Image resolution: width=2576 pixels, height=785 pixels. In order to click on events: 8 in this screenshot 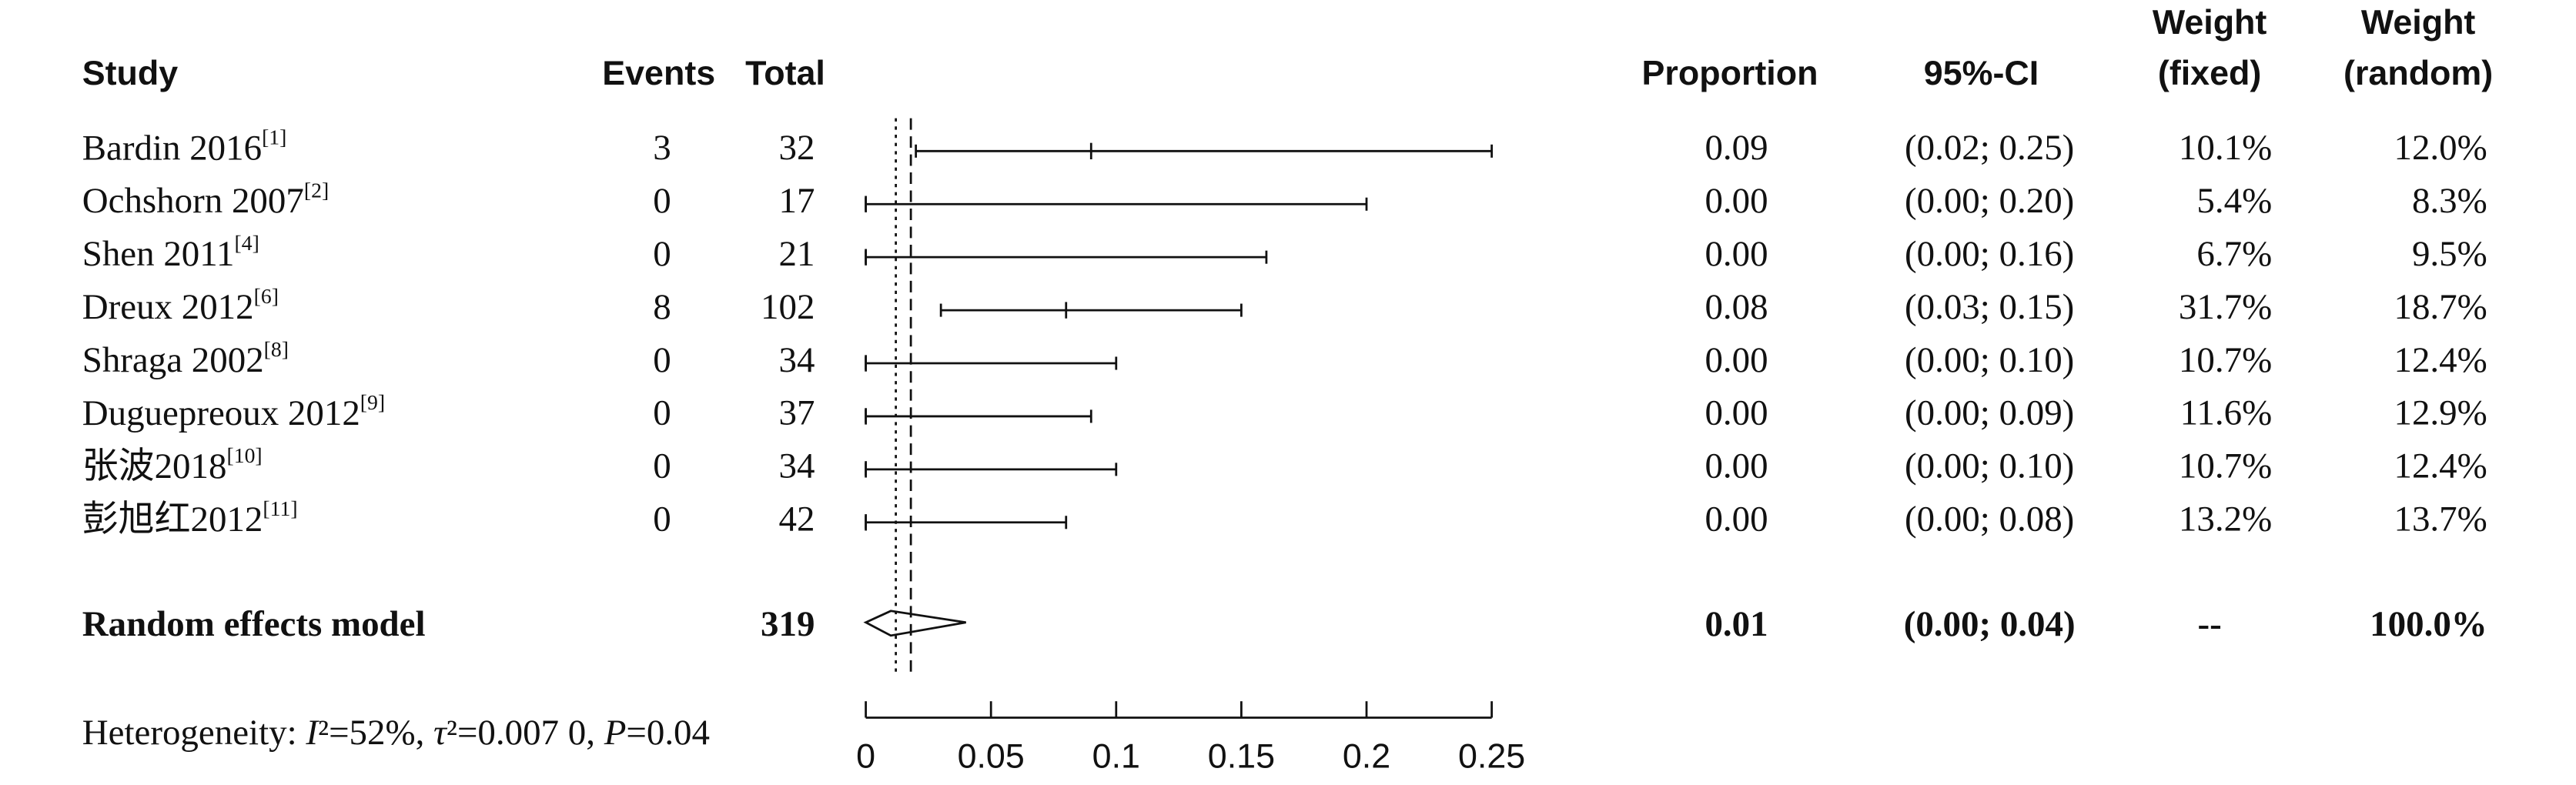, I will do `click(662, 307)`.